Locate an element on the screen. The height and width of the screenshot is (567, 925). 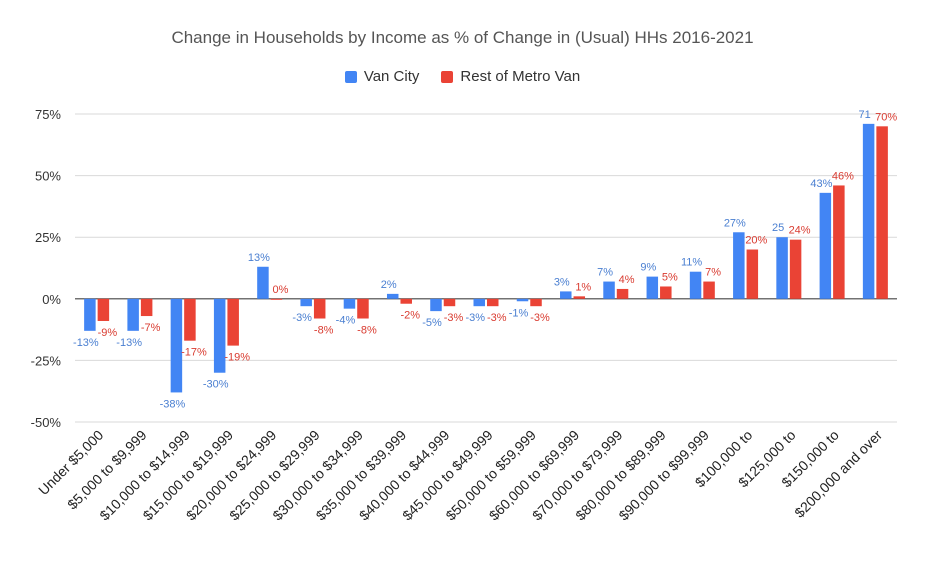
data-label: 13% is located at coordinates (259, 258).